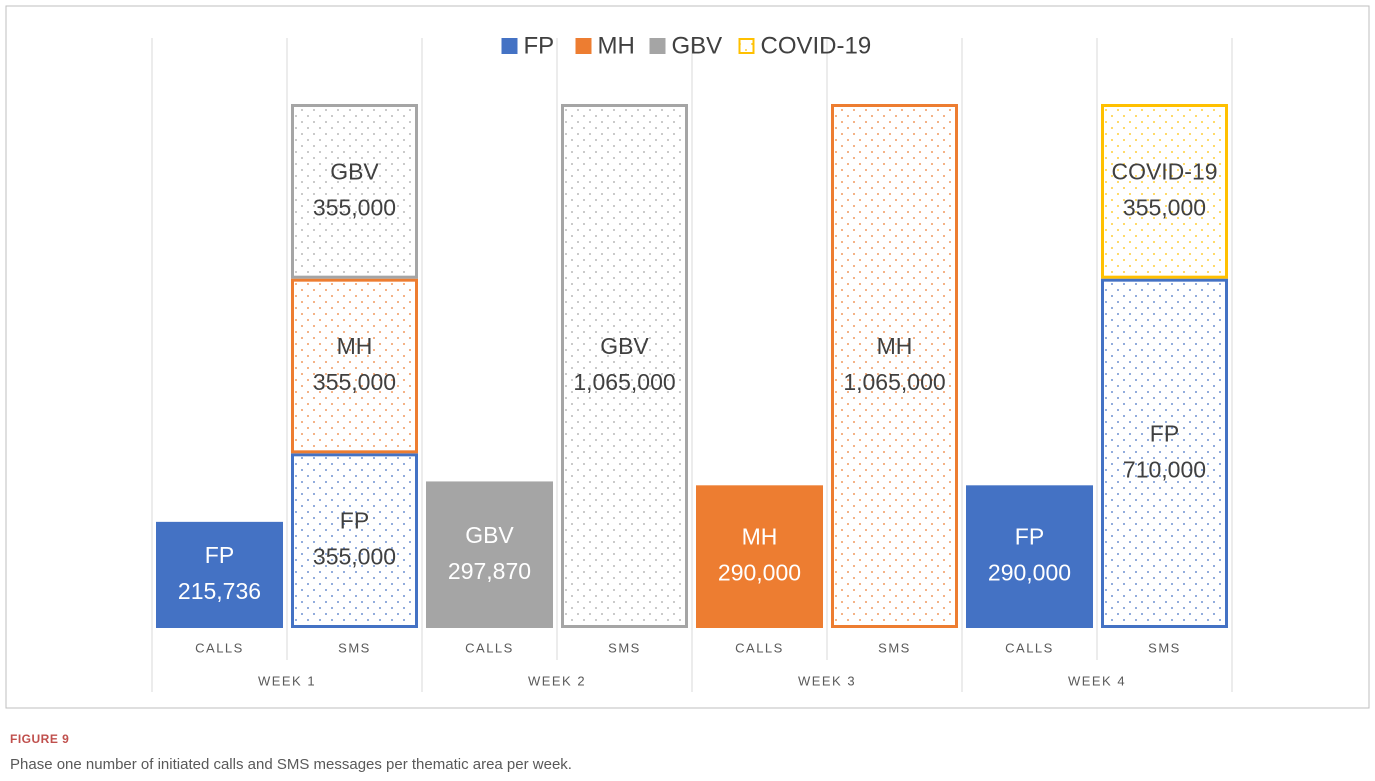 This screenshot has height=781, width=1375. I want to click on data-label-value: 710,000, so click(1164, 469).